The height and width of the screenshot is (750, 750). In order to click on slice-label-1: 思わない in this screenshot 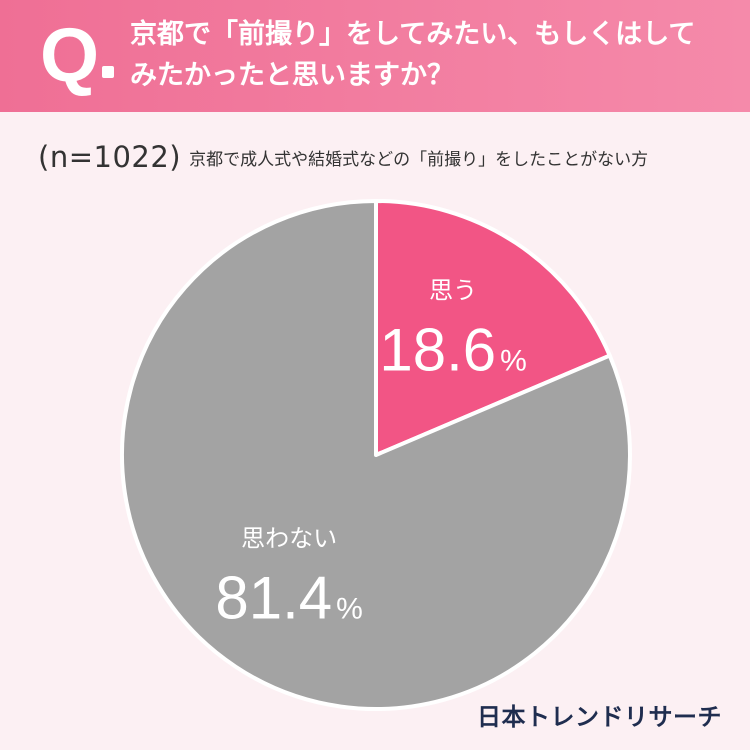, I will do `click(289, 538)`.